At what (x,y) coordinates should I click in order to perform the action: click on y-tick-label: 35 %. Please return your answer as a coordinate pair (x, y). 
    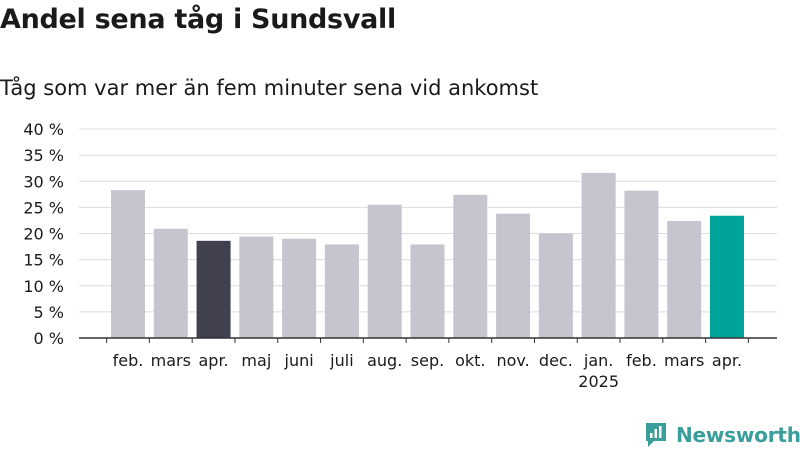
    Looking at the image, I should click on (43, 155).